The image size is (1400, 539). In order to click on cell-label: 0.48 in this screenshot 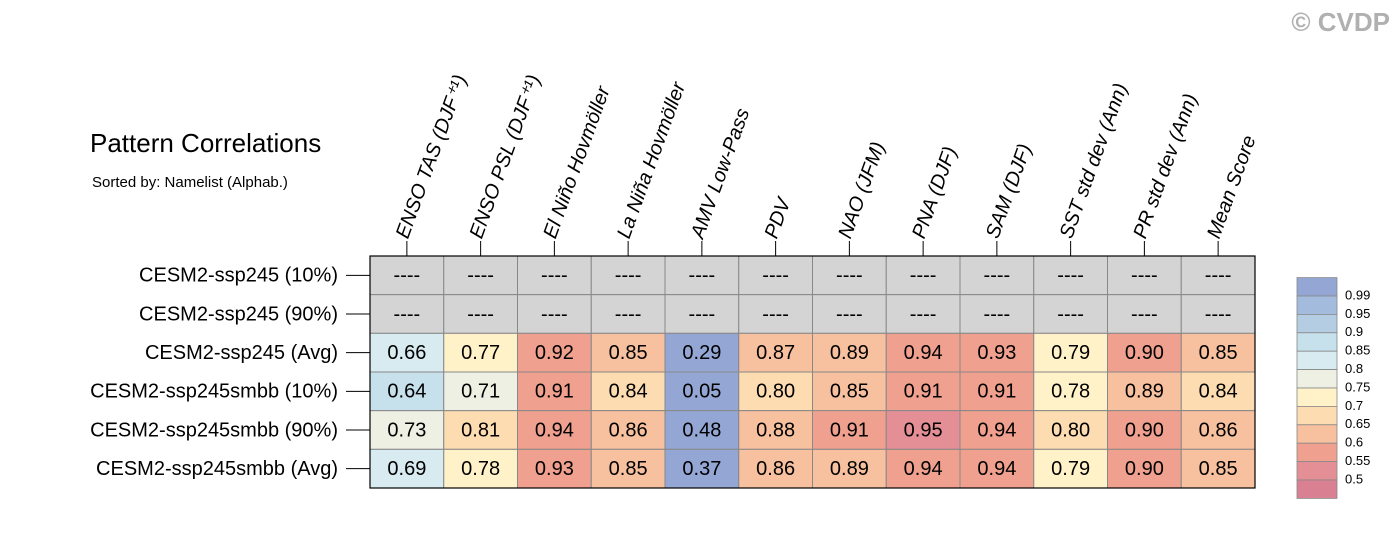, I will do `click(701, 430)`.